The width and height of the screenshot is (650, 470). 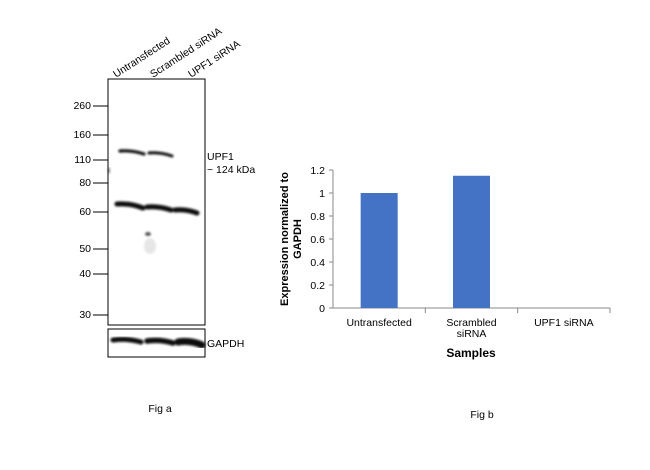 I want to click on y-tick-label: 1.2, so click(x=317, y=171).